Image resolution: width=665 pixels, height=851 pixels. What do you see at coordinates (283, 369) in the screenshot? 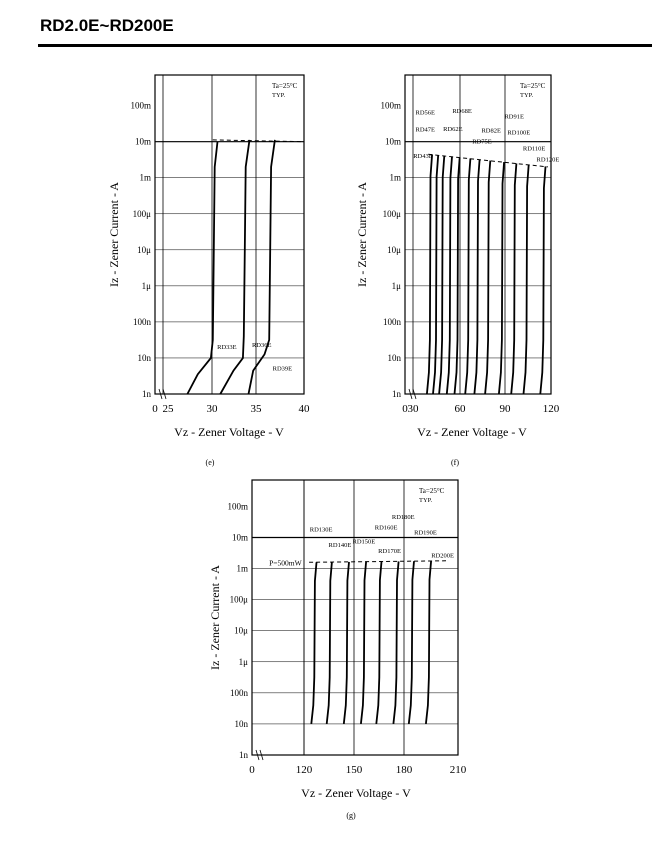
I see `series-label: RD39E` at bounding box center [283, 369].